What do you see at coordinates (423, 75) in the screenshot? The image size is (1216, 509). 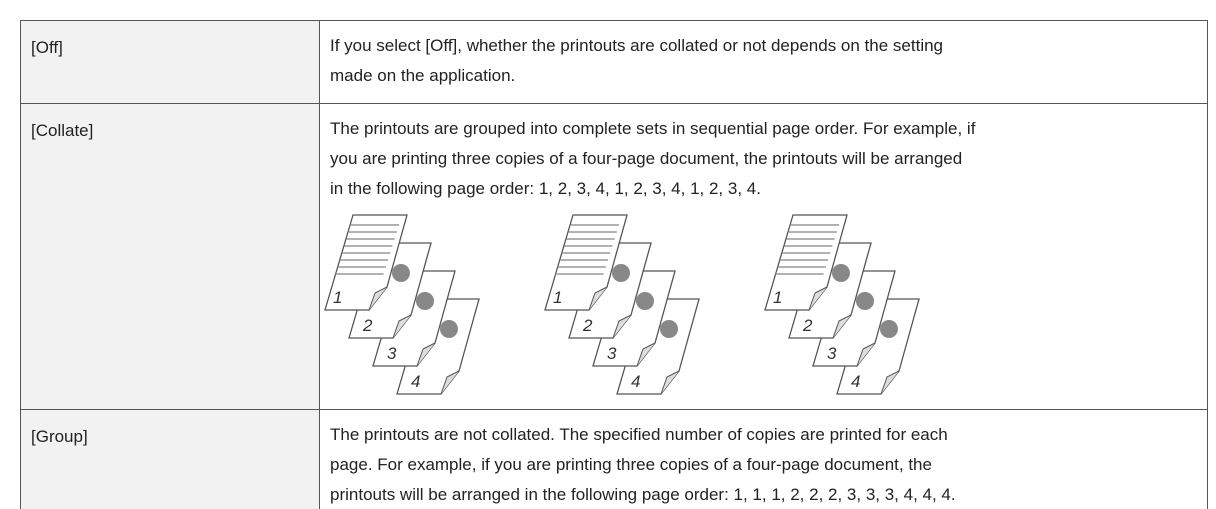 I see `description-line: made on the application.` at bounding box center [423, 75].